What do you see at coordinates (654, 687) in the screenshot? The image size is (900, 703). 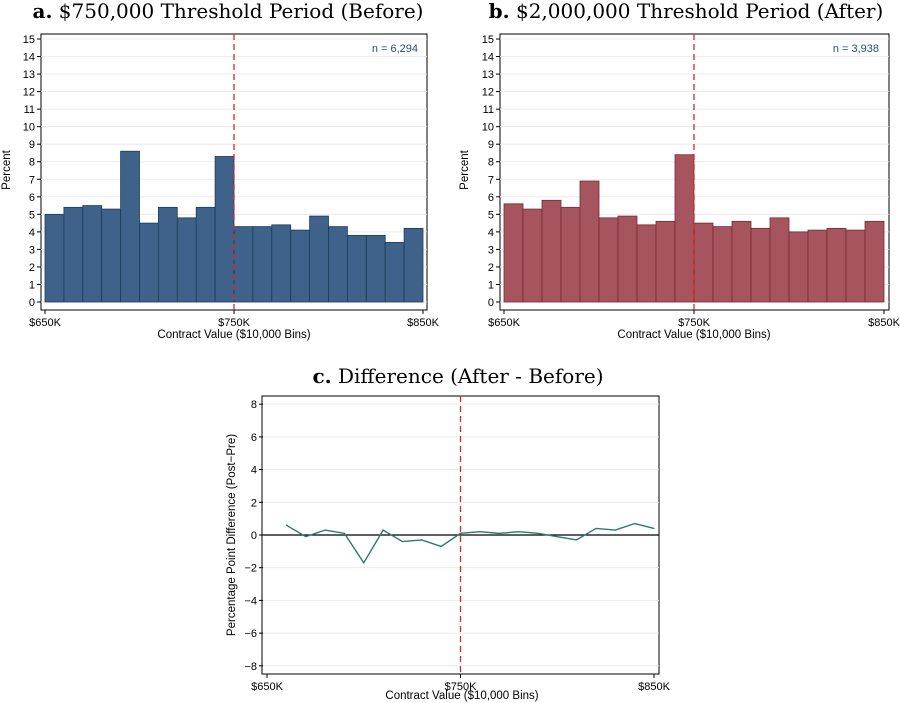 I see `panel-c-x-tick-label: $850K` at bounding box center [654, 687].